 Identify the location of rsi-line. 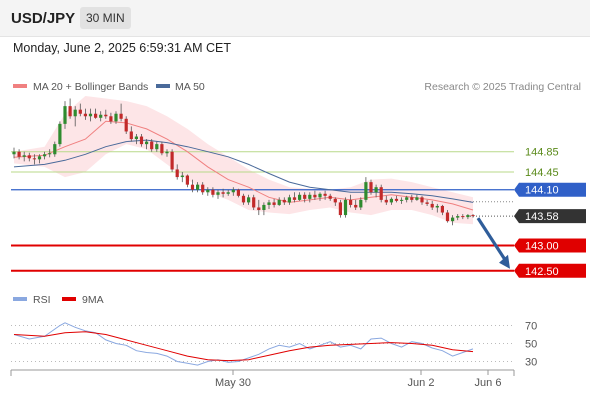
(243, 344).